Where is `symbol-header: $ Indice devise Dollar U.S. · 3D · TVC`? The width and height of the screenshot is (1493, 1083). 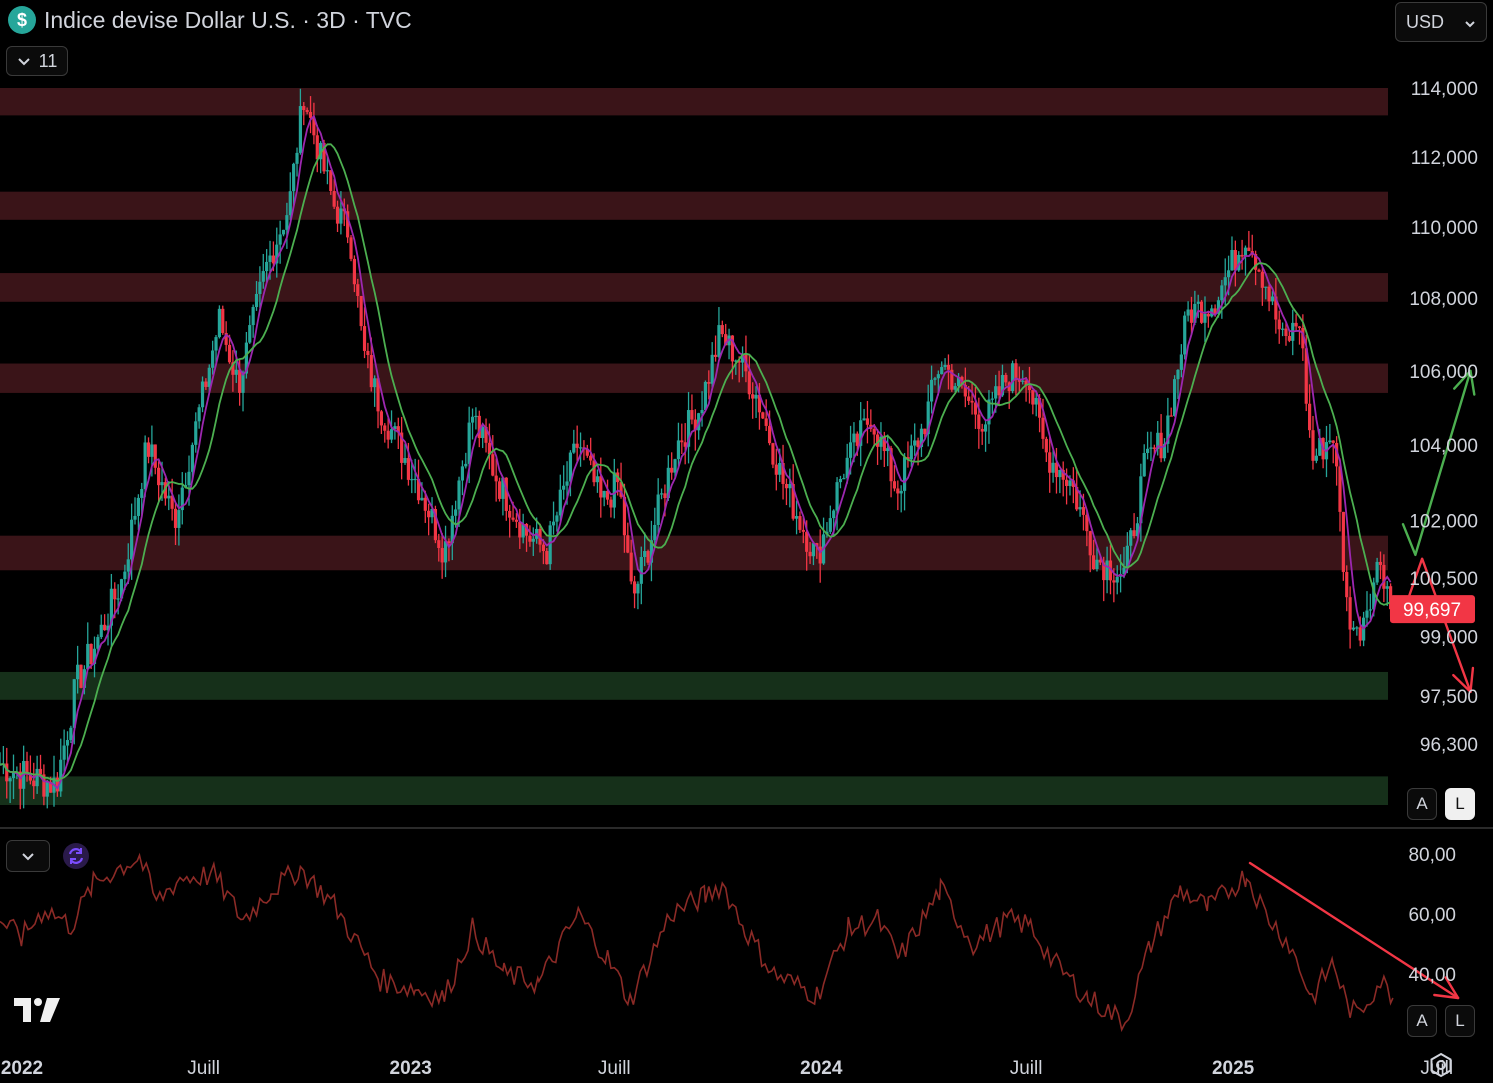 symbol-header: $ Indice devise Dollar U.S. · 3D · TVC is located at coordinates (210, 20).